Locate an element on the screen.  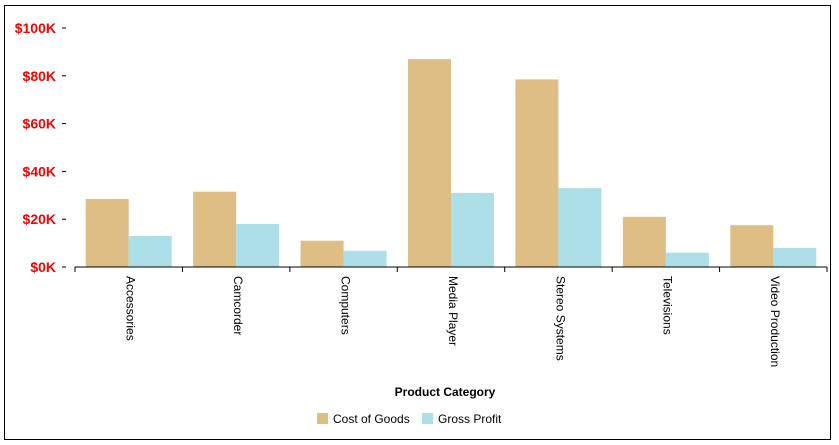
x-tick-label: Computers is located at coordinates (345, 305).